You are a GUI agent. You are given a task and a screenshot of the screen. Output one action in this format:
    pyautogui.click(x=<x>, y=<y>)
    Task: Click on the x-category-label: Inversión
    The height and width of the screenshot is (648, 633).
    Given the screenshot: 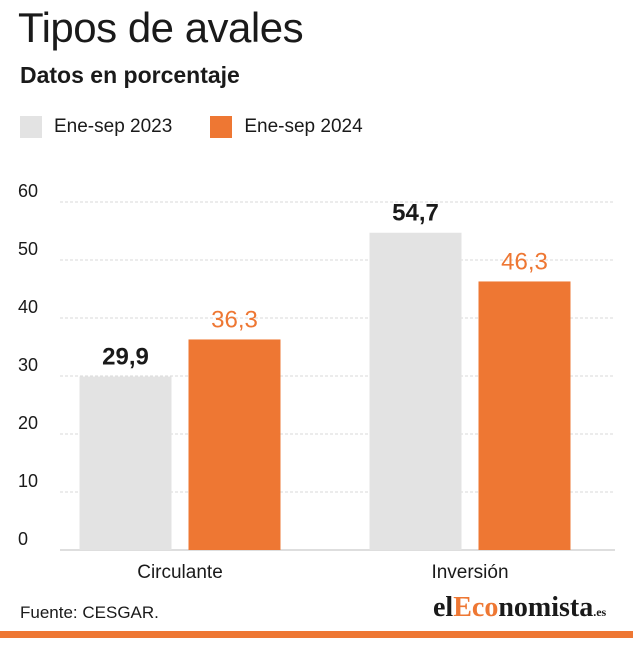 What is the action you would take?
    pyautogui.click(x=469, y=572)
    